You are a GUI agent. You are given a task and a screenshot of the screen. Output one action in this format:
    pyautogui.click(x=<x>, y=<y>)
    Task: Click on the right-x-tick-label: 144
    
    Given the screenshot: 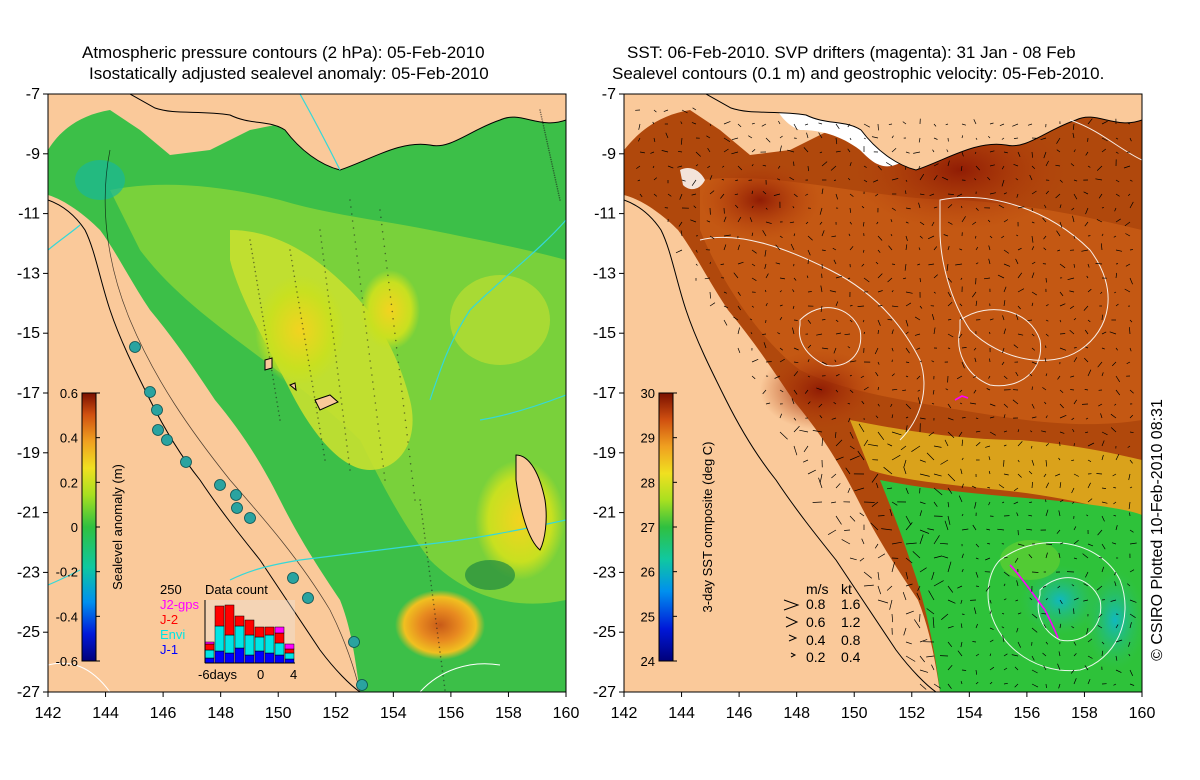 What is the action you would take?
    pyautogui.click(x=681, y=713)
    